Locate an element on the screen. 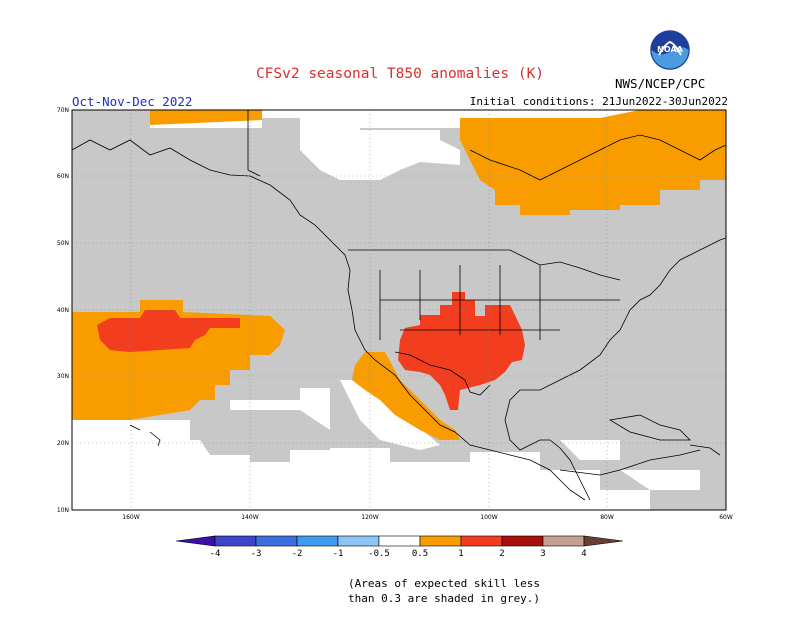  colorbar-tick: -3 is located at coordinates (256, 554).